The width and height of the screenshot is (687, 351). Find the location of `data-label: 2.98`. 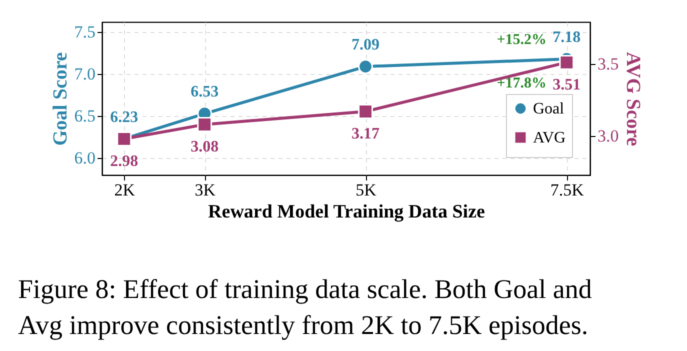

data-label: 2.98 is located at coordinates (124, 161).